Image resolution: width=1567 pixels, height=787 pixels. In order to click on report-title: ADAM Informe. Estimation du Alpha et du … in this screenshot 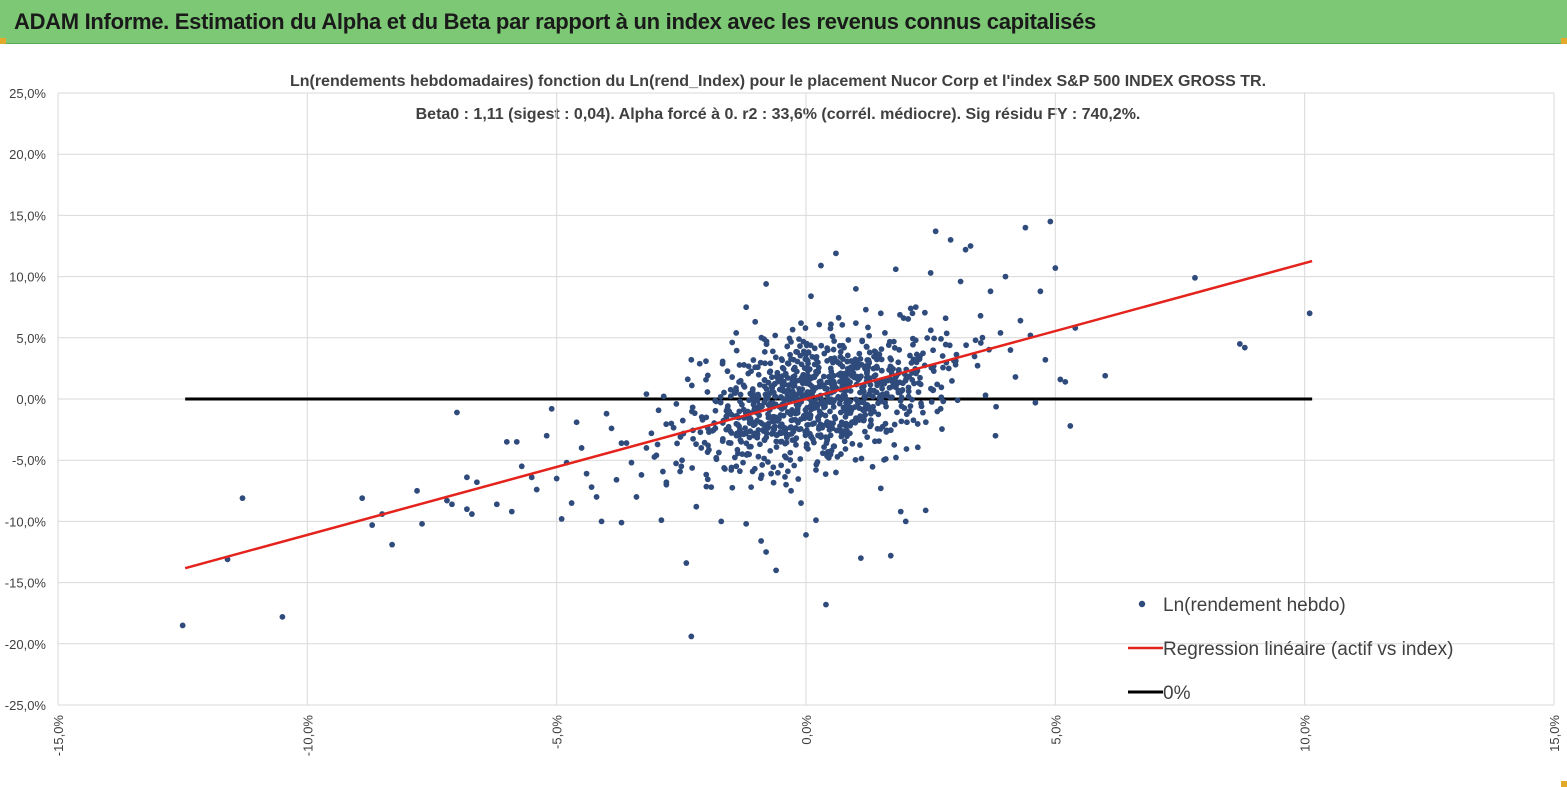, I will do `click(555, 21)`.